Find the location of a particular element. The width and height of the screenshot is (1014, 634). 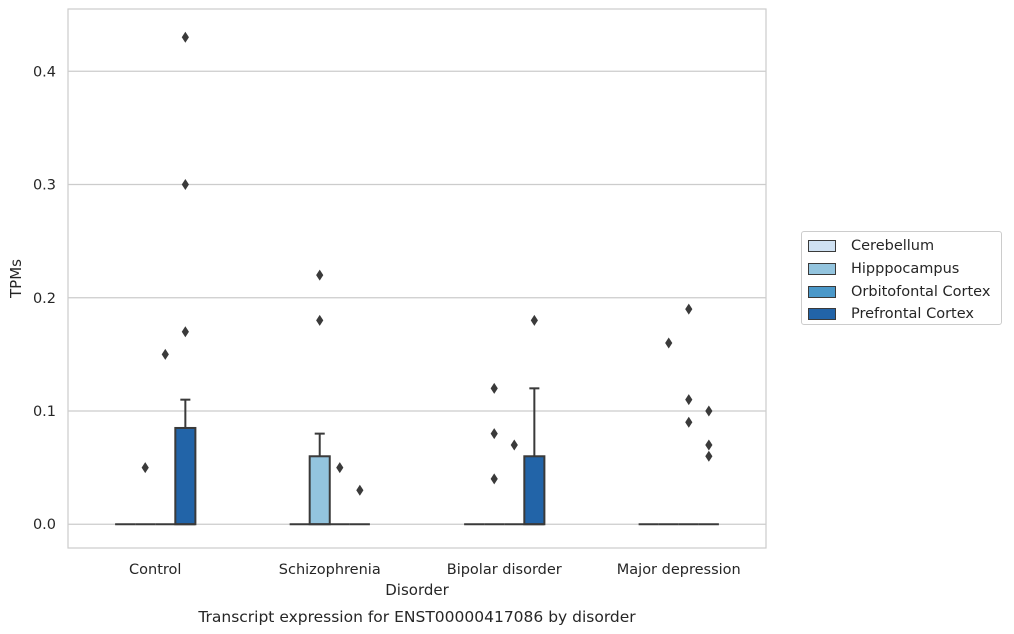

y-tick-labels: 0.0 0.1 0.2 0.3 0.4 is located at coordinates (44, 298).